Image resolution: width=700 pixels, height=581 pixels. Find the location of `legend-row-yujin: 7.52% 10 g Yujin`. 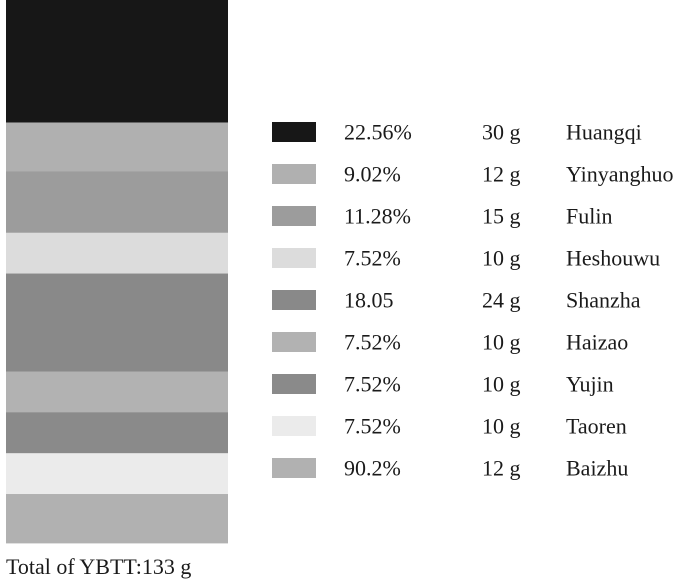

legend-row-yujin: 7.52% 10 g Yujin is located at coordinates (443, 384).